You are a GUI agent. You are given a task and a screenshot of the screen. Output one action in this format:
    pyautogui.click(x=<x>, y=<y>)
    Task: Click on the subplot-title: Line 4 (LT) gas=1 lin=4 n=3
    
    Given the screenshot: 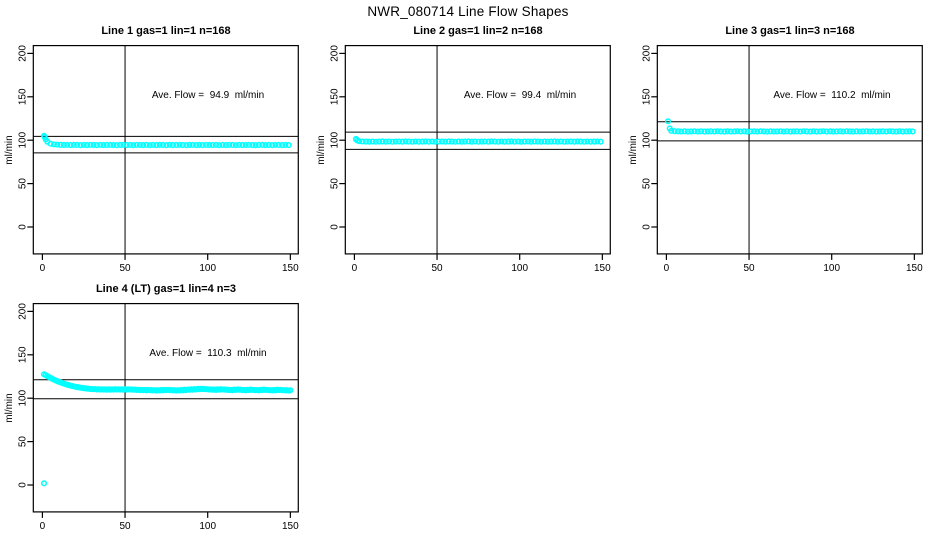 What is the action you would take?
    pyautogui.click(x=166, y=289)
    